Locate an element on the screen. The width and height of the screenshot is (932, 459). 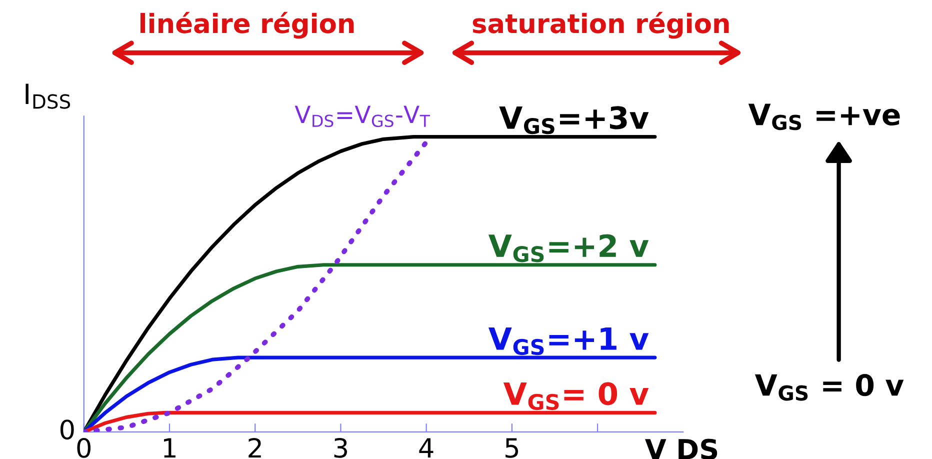
x-tick-label: 2 is located at coordinates (254, 448).